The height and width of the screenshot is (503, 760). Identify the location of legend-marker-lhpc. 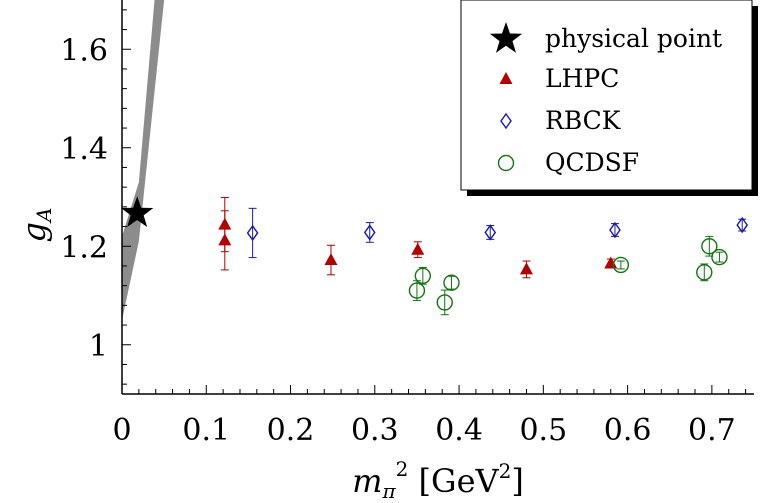
(506, 78).